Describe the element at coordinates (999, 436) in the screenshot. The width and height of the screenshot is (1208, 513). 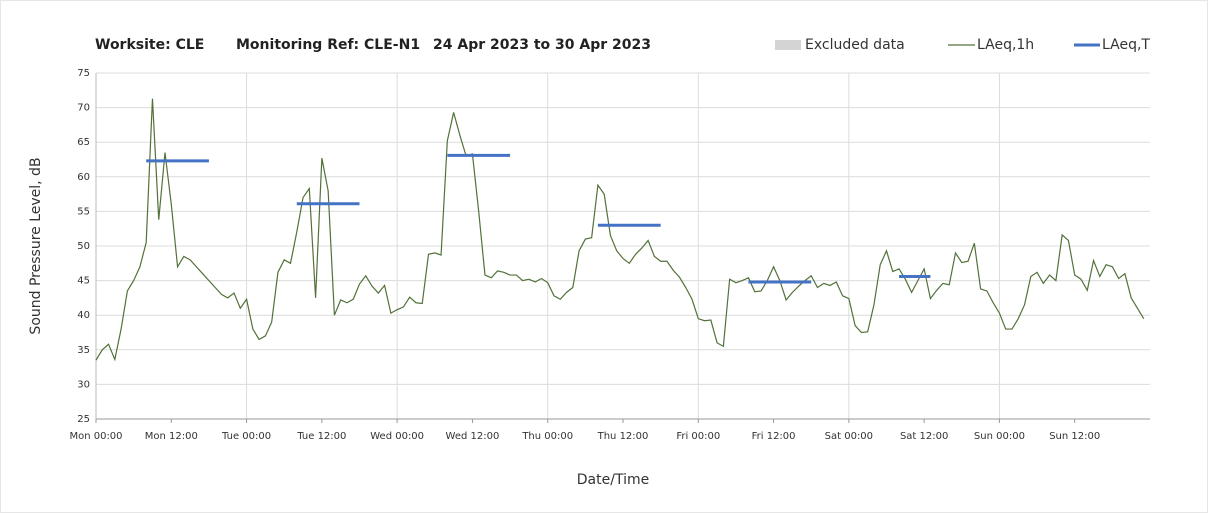
I see `x-tick-label: Sun 00:00` at that location.